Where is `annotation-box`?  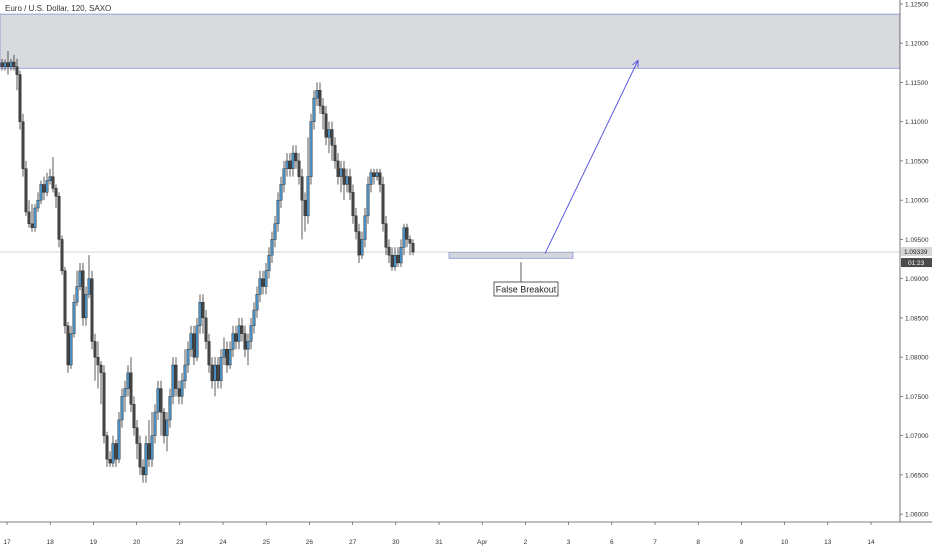 annotation-box is located at coordinates (526, 289).